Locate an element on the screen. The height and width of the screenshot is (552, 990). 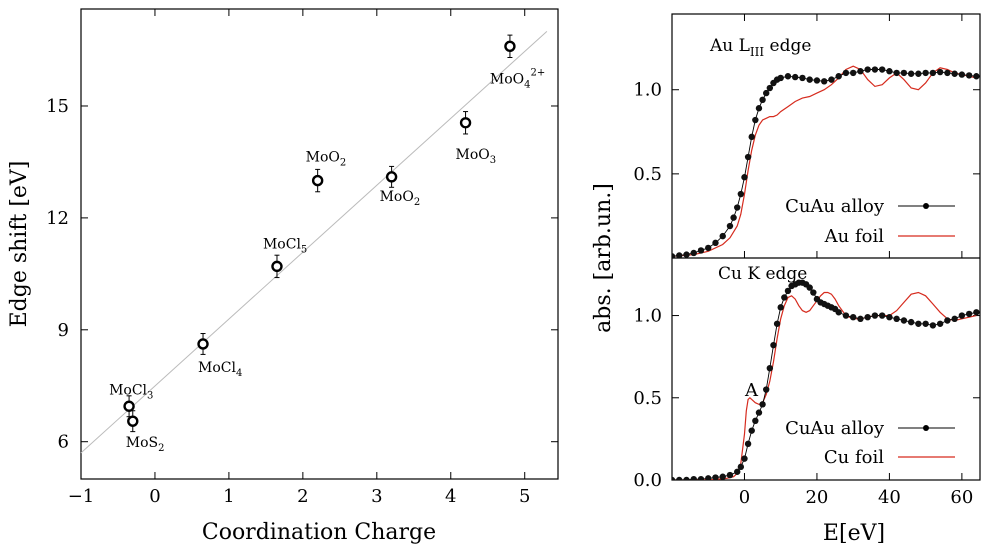
bottom-y-tick-label: 1.0 is located at coordinates (647, 316).